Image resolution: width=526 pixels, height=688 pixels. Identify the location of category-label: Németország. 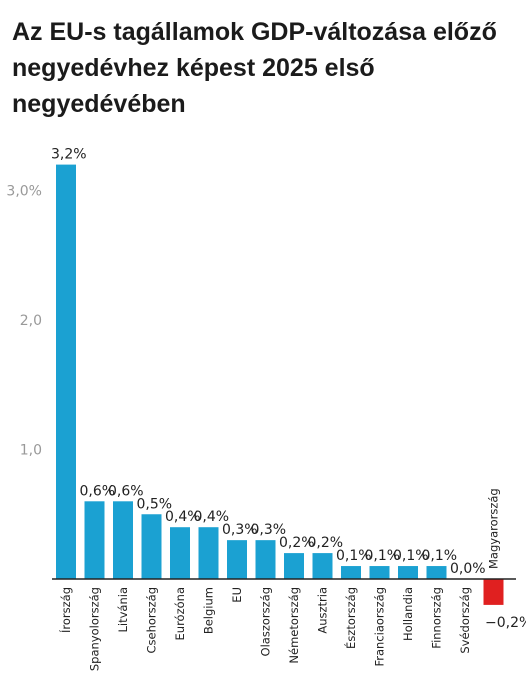
(294, 625).